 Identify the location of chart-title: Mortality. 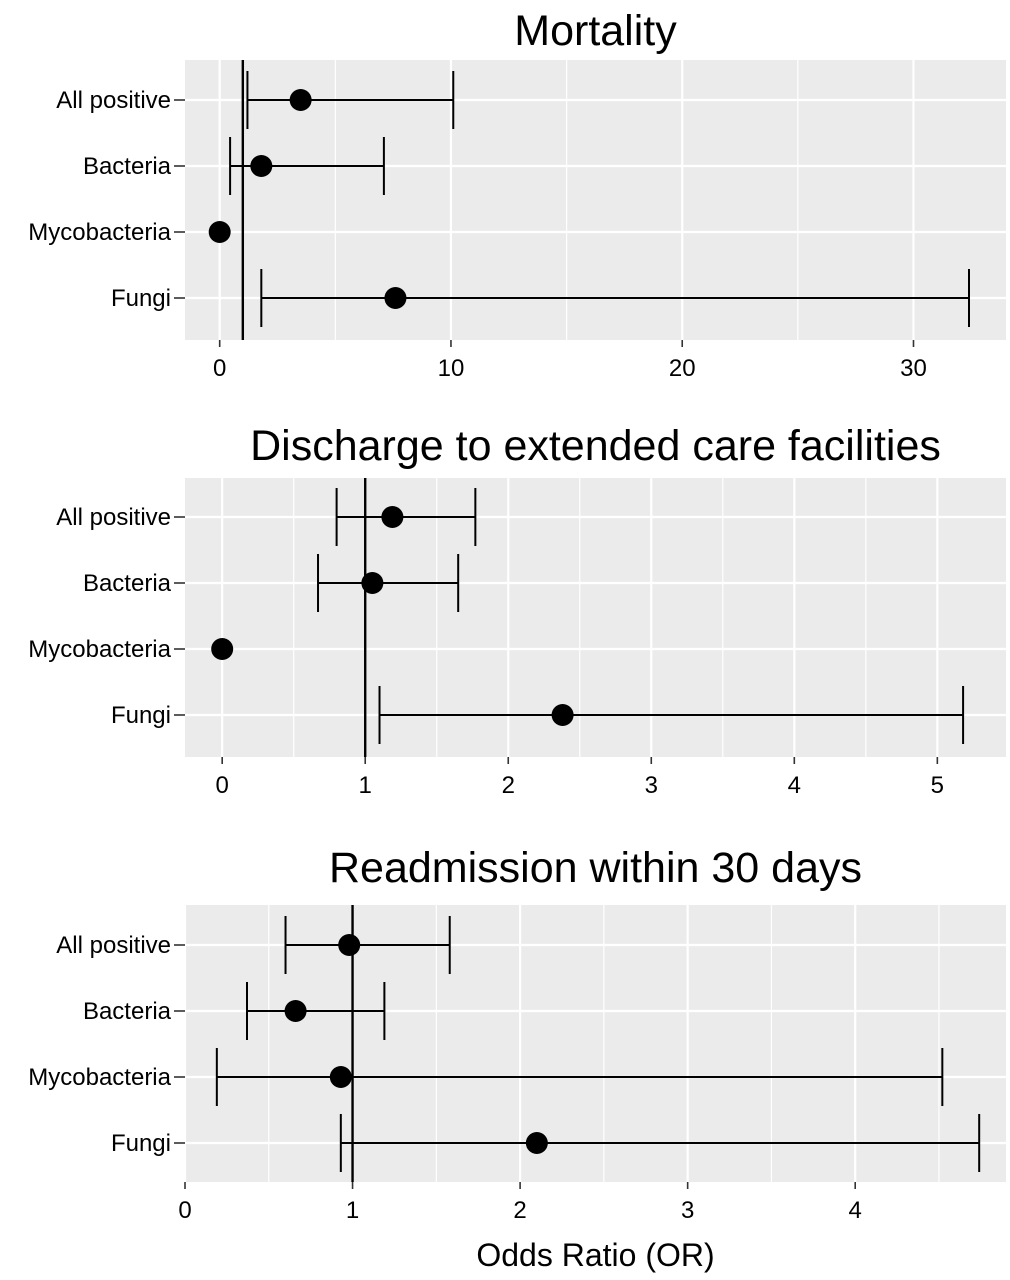
(595, 31).